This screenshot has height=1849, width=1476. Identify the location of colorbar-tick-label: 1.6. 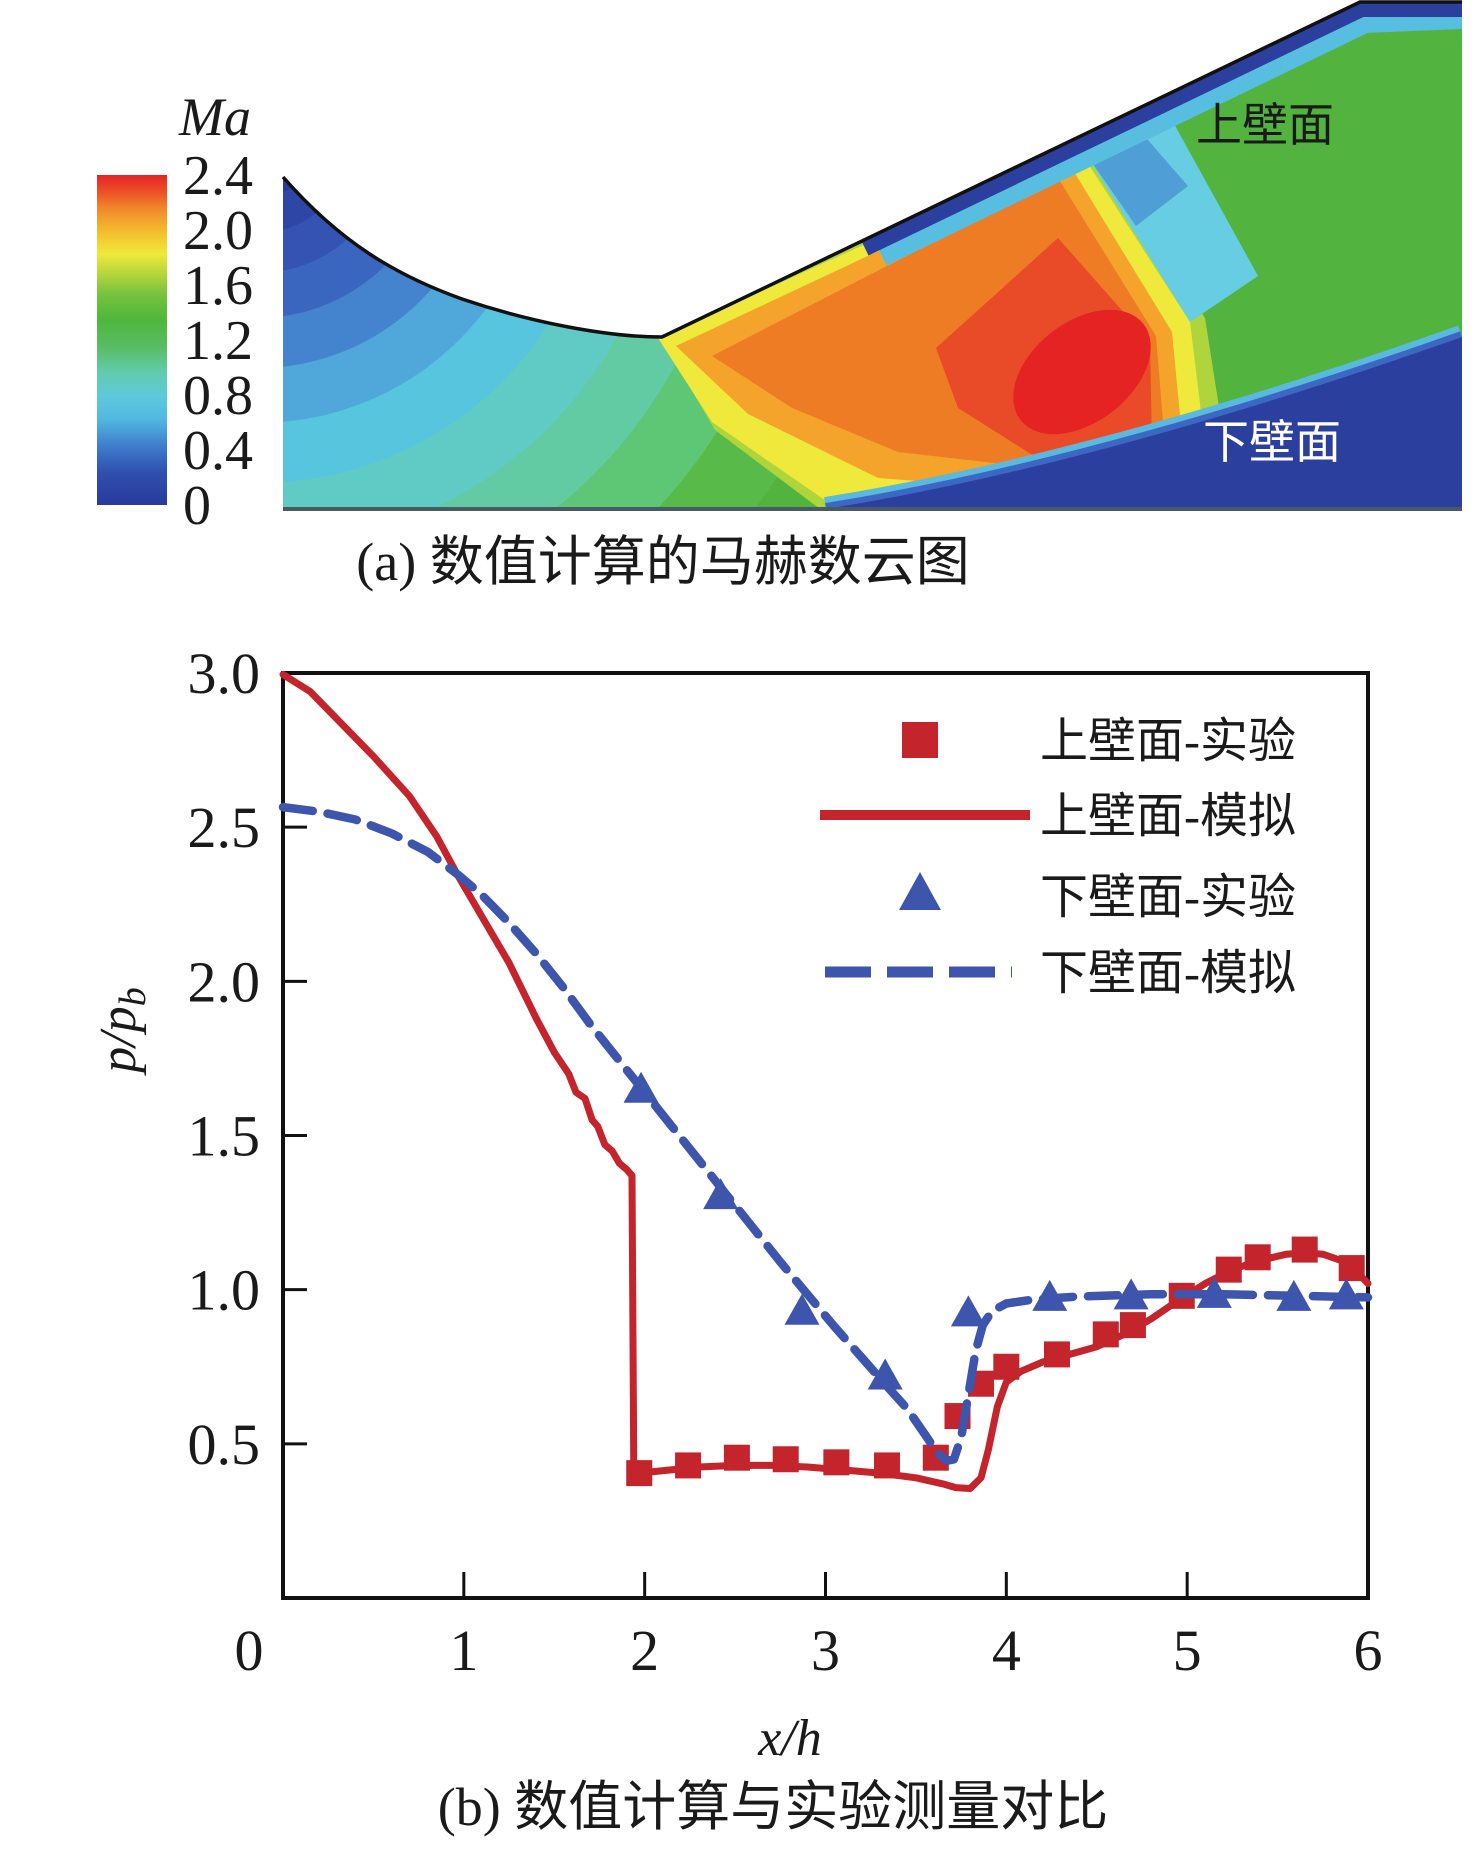
(218, 286).